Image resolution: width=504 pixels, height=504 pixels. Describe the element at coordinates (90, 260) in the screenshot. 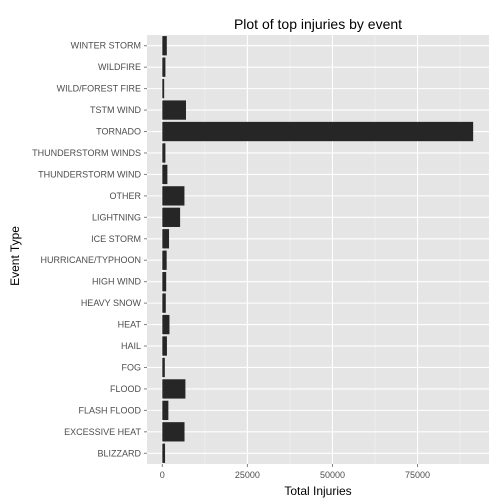

I see `y-tick-label: HURRICANE/TYPHOON` at that location.